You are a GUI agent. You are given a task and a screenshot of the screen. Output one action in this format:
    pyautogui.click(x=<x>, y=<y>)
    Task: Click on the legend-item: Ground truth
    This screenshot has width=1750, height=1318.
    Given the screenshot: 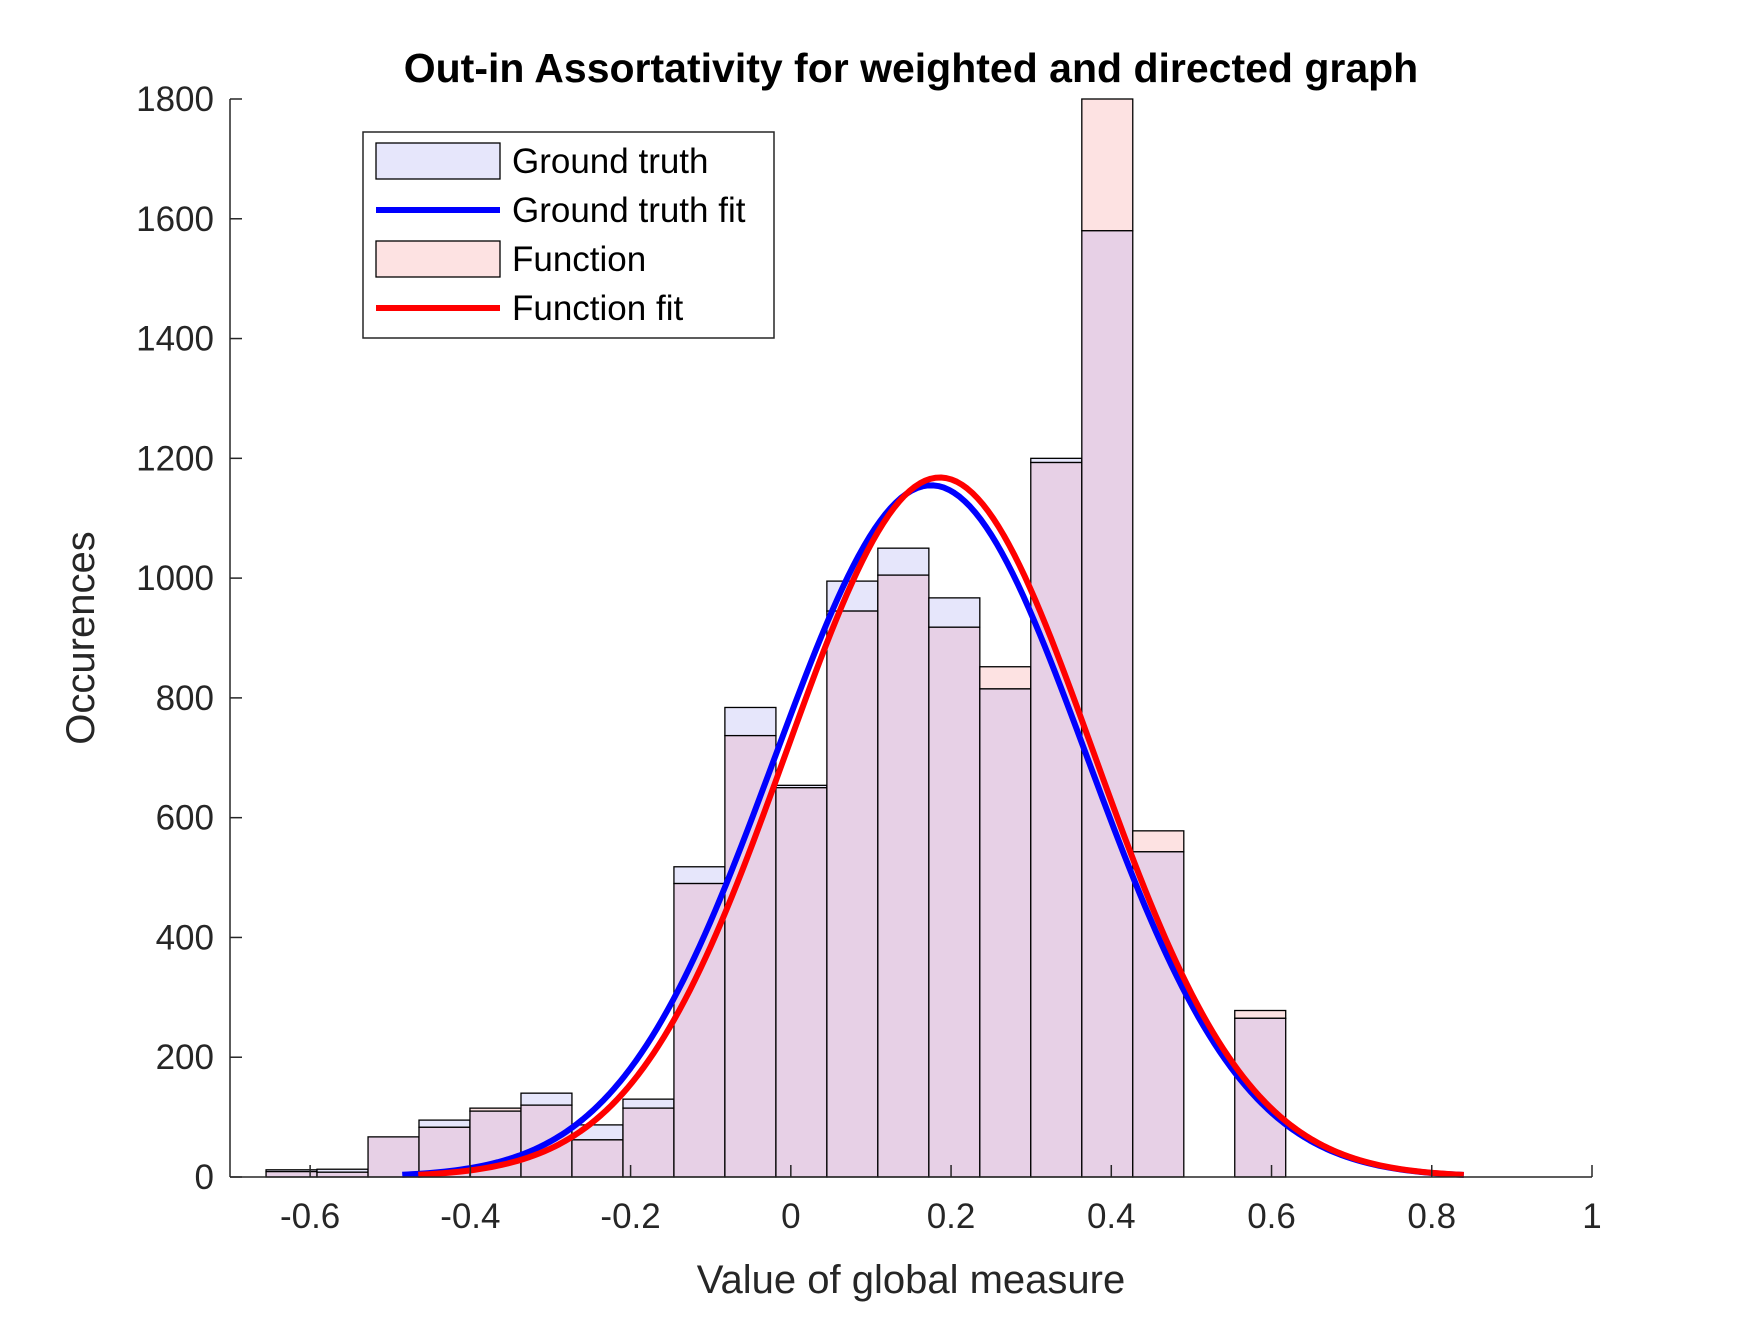 What is the action you would take?
    pyautogui.click(x=542, y=161)
    